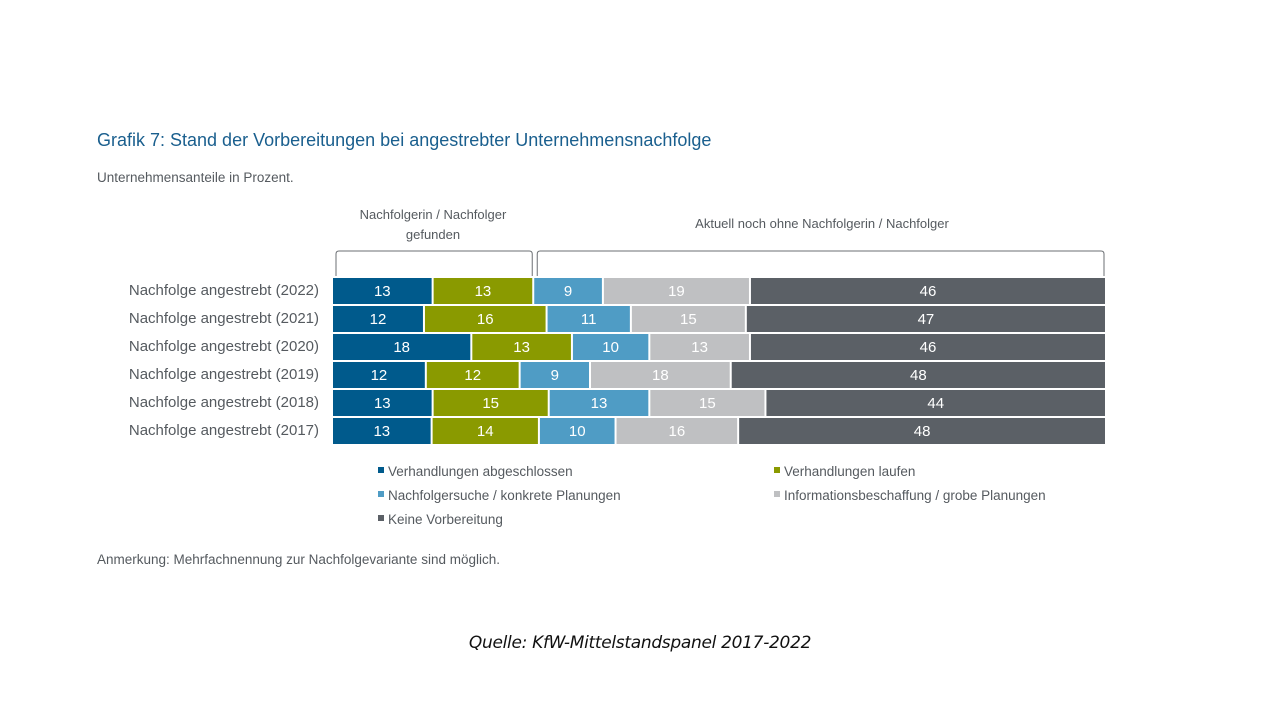  I want to click on bar-value-label: 14, so click(485, 431).